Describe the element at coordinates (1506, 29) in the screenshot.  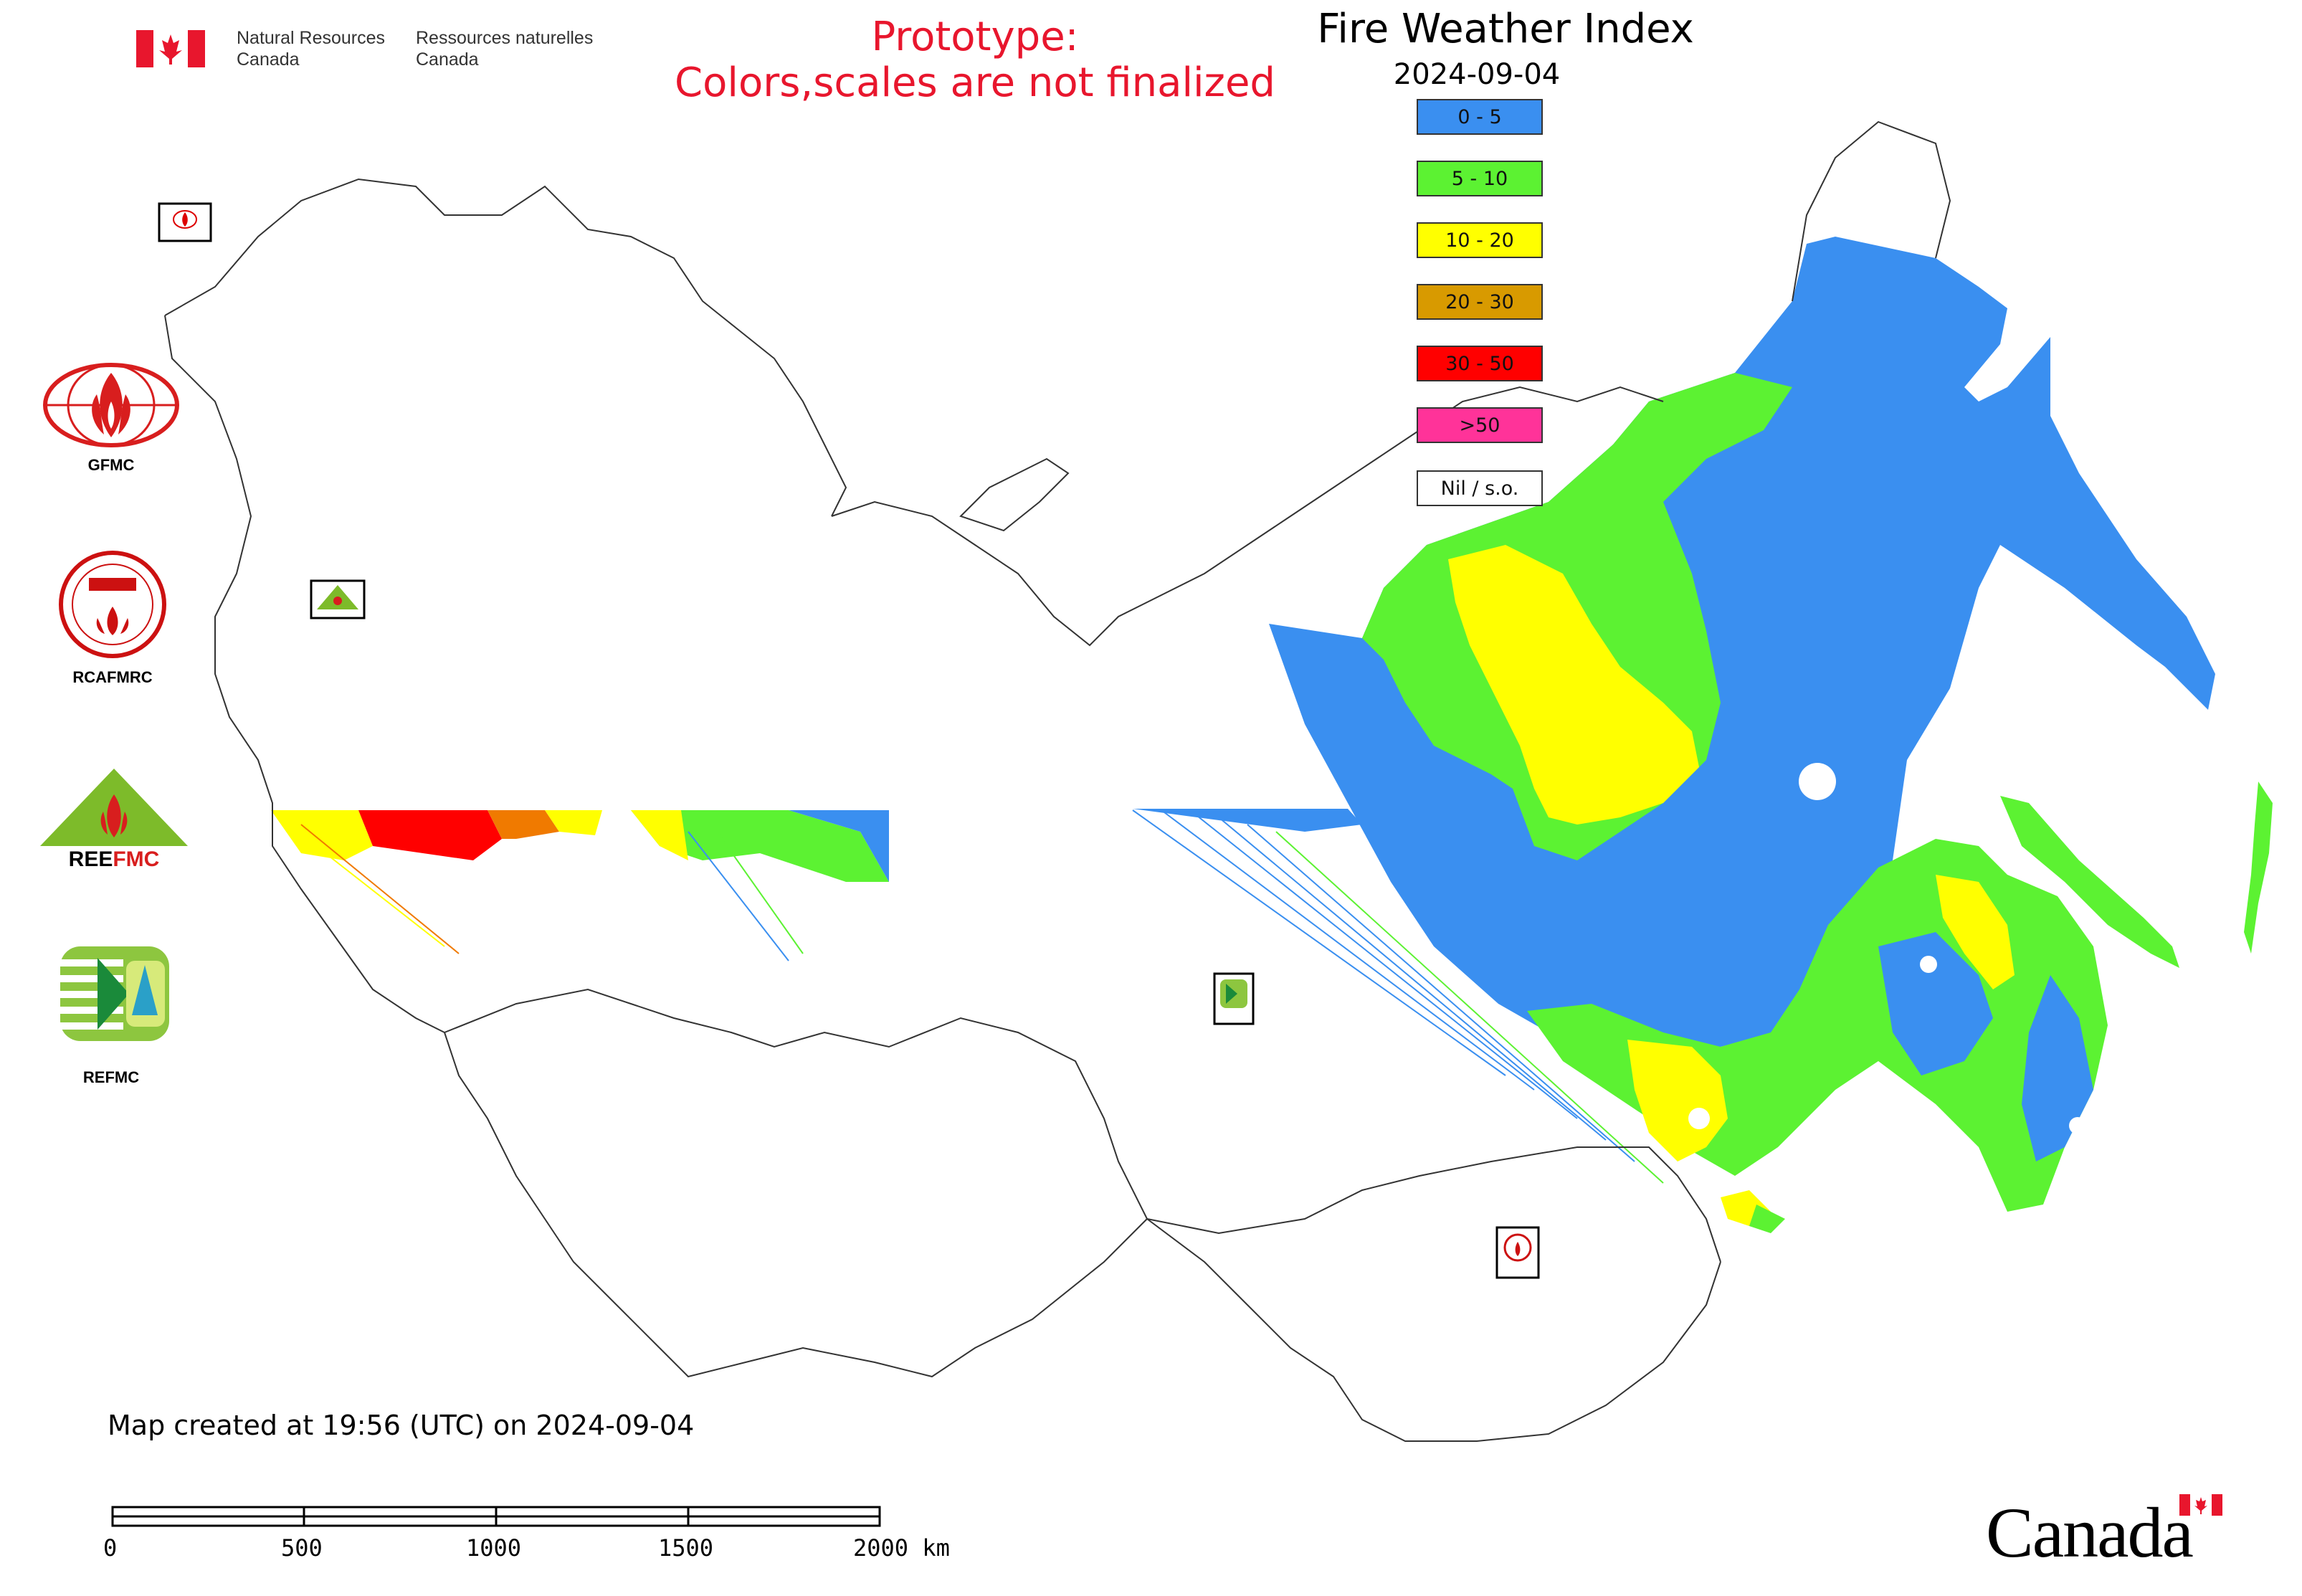
I see `map-title: Fire Weather Index` at that location.